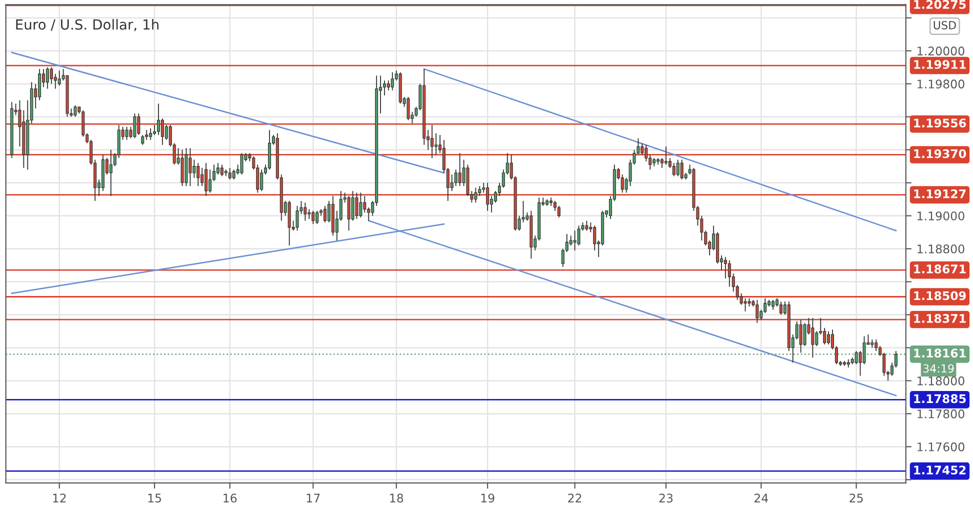 The image size is (973, 516). I want to click on x-tick-label: 24, so click(761, 498).